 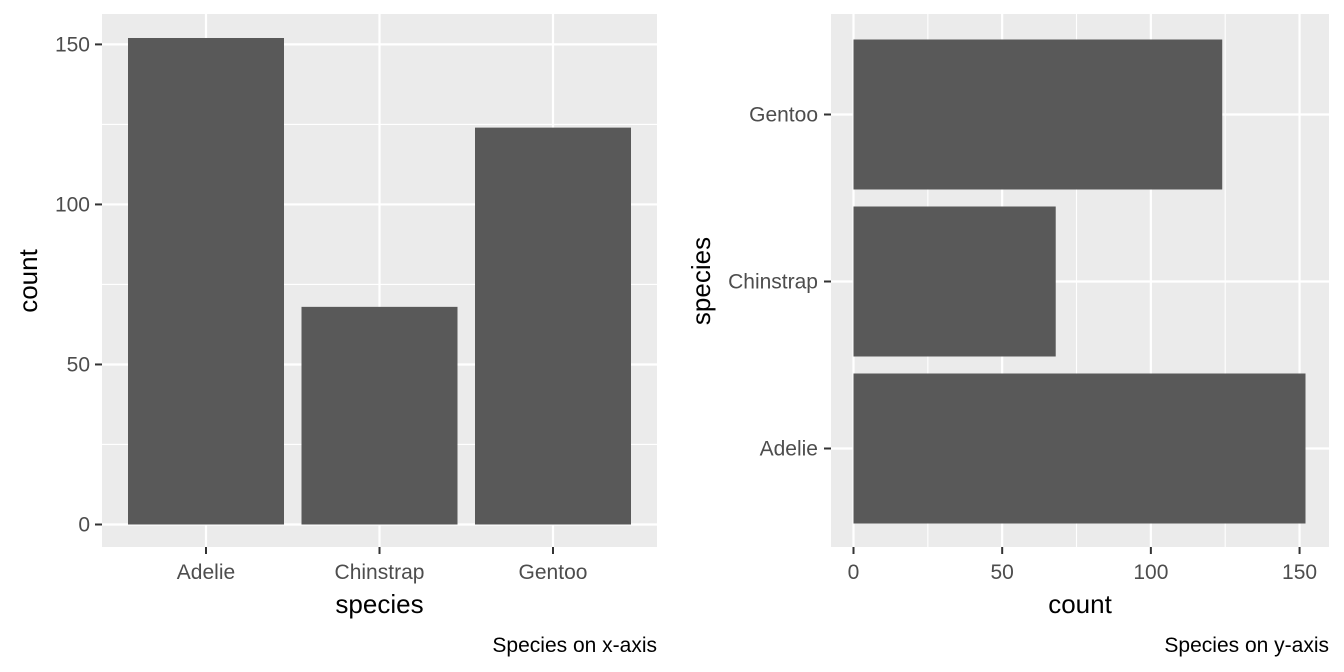 I want to click on caption-right: Species on y-axis, so click(x=1246, y=645).